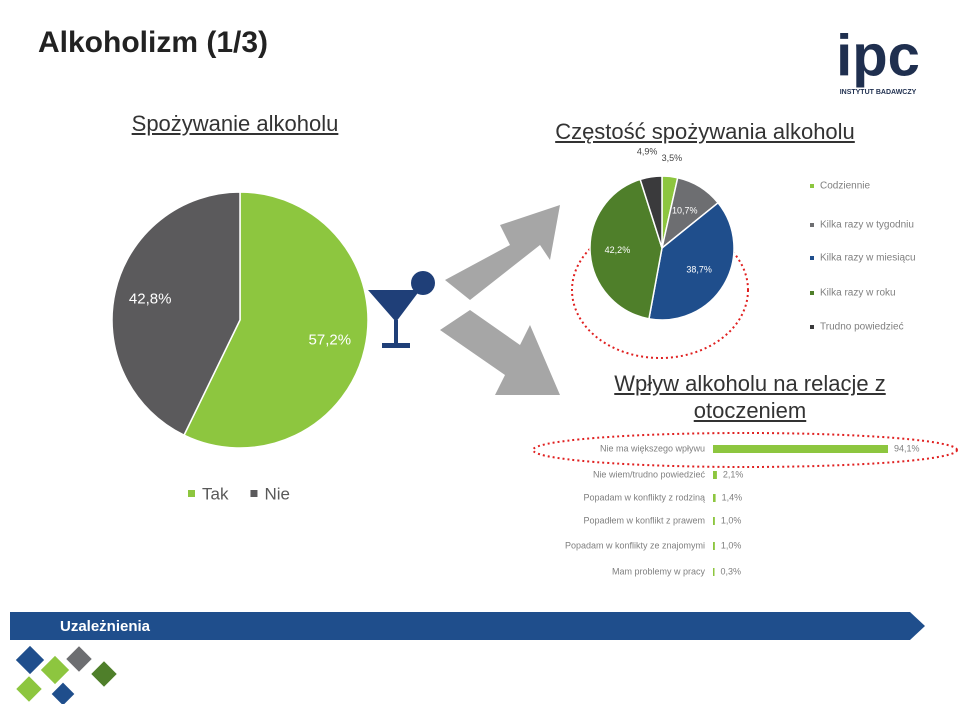 Image resolution: width=962 pixels, height=704 pixels. Describe the element at coordinates (705, 131) in the screenshot. I see `chart-title: Częstość spożywania alkoholu` at that location.